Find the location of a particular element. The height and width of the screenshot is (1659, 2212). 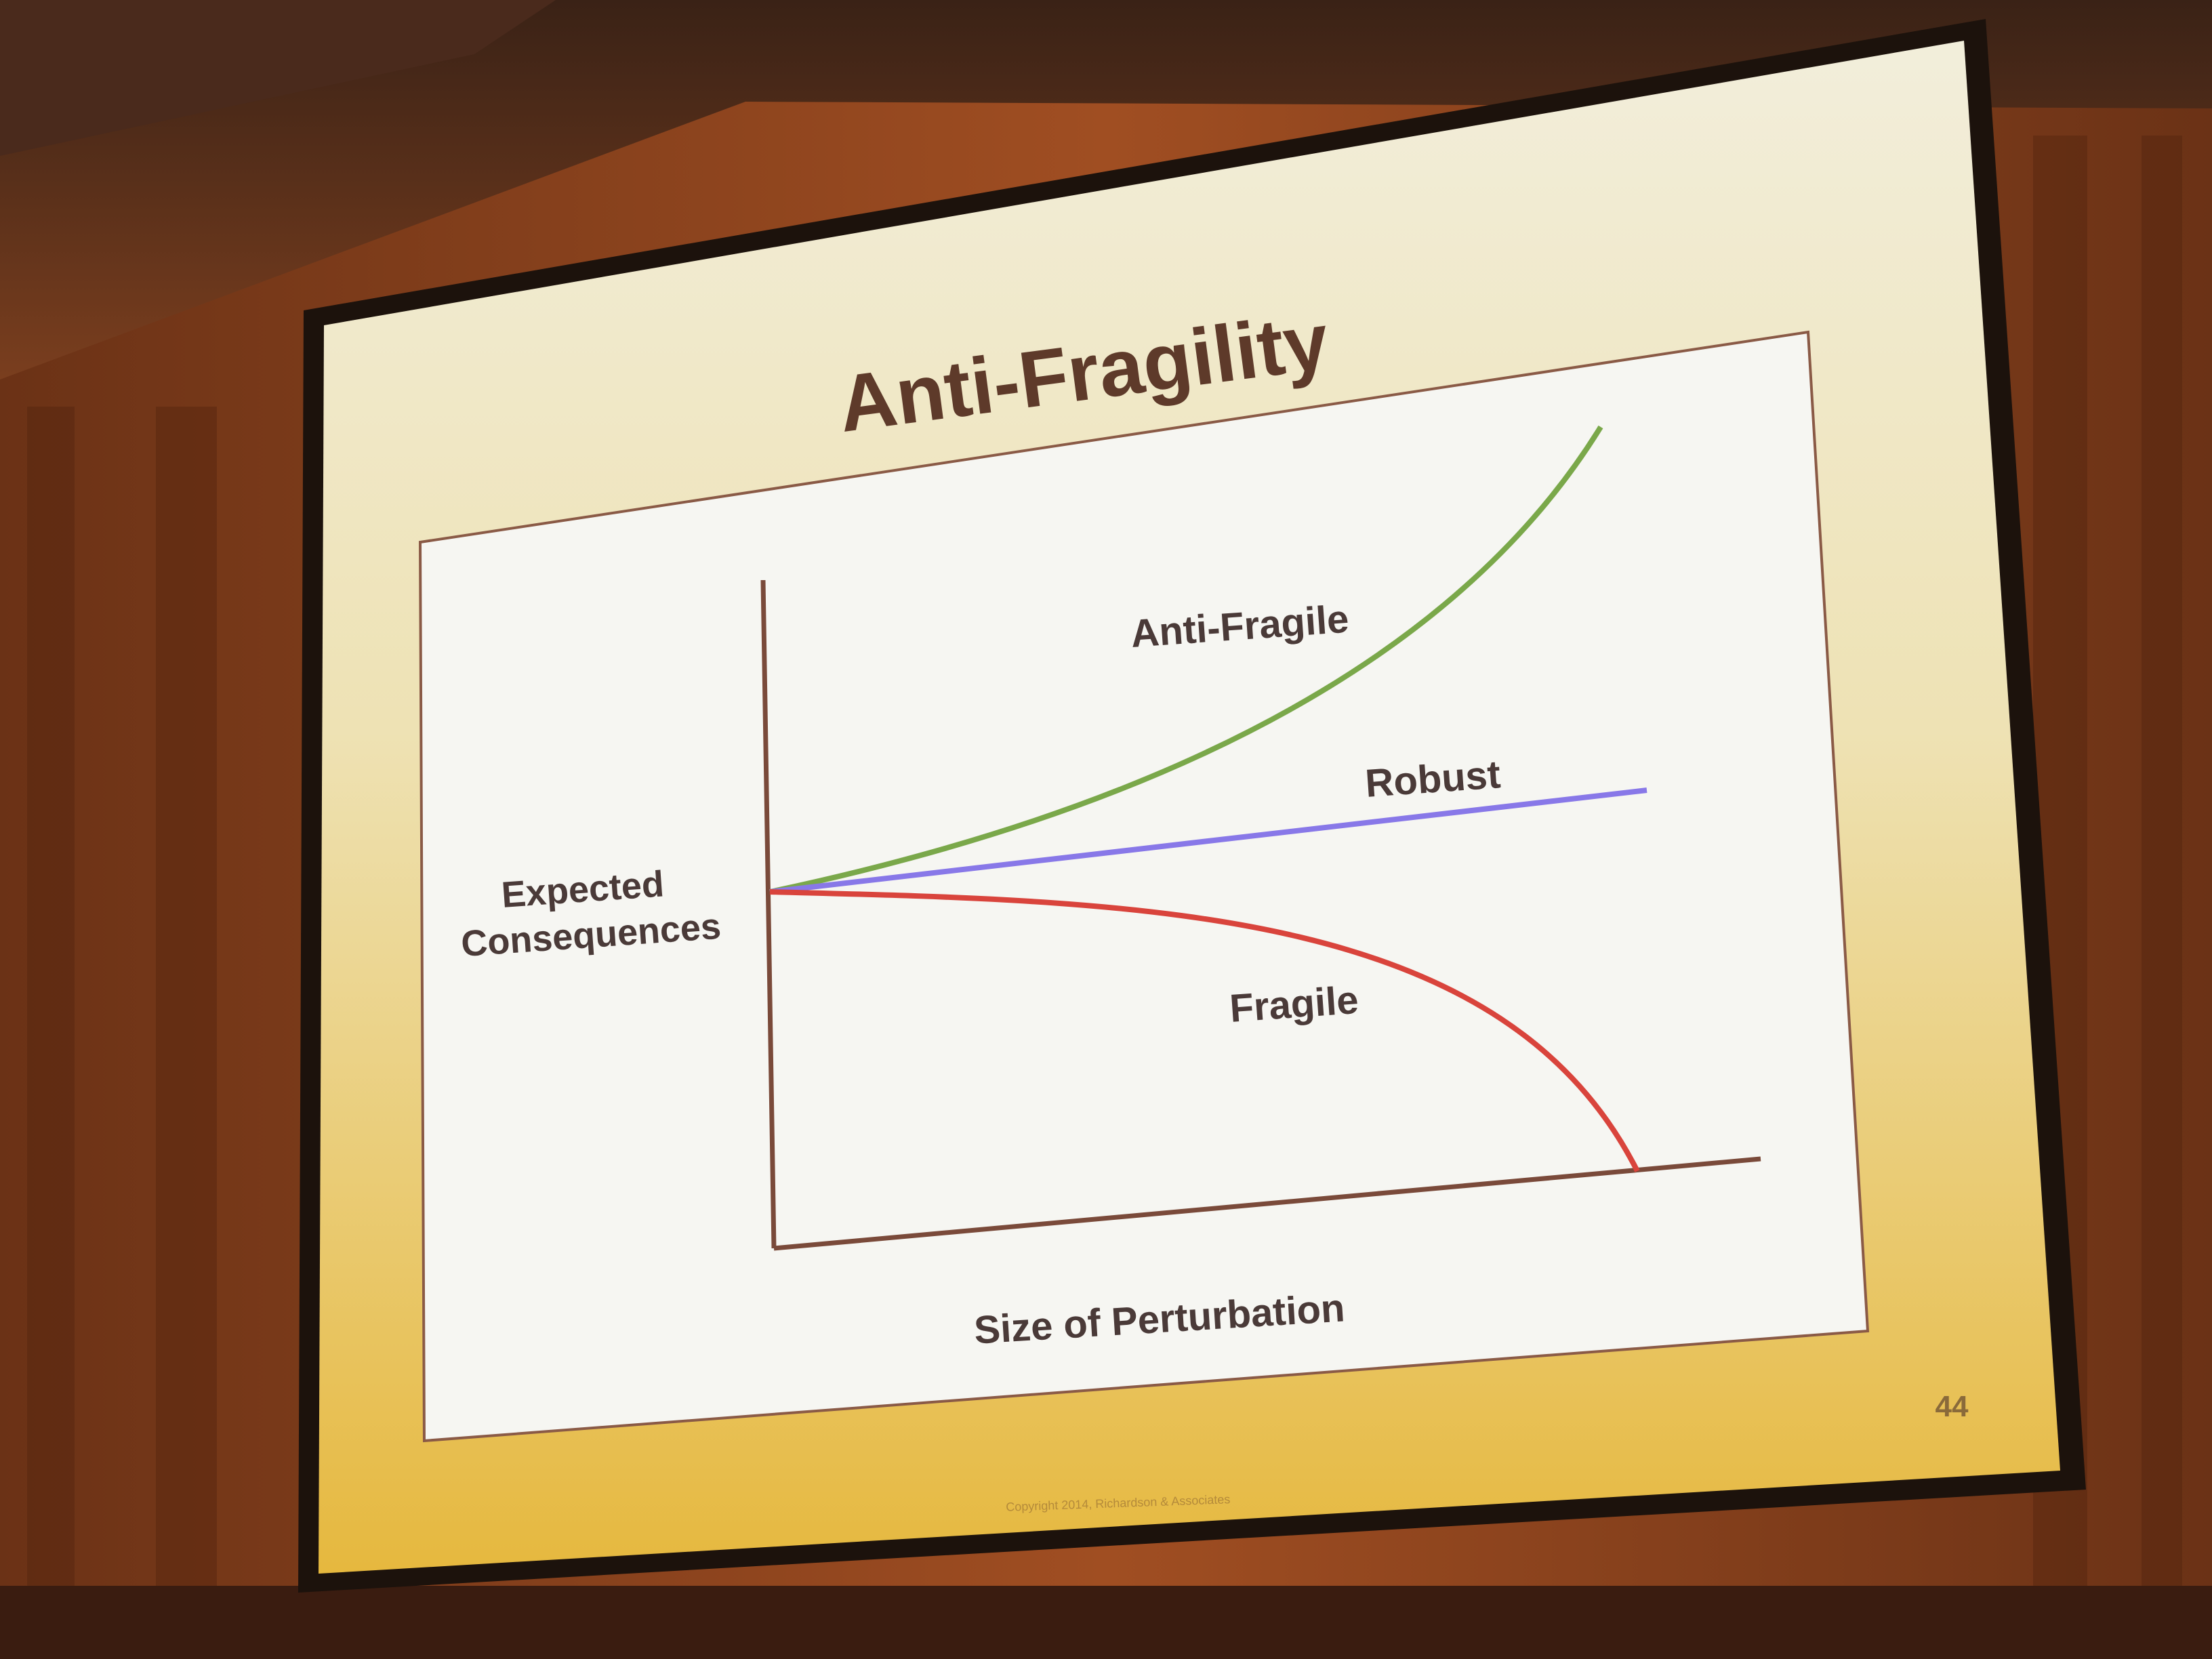

x-axis is located at coordinates (1267, 1203).